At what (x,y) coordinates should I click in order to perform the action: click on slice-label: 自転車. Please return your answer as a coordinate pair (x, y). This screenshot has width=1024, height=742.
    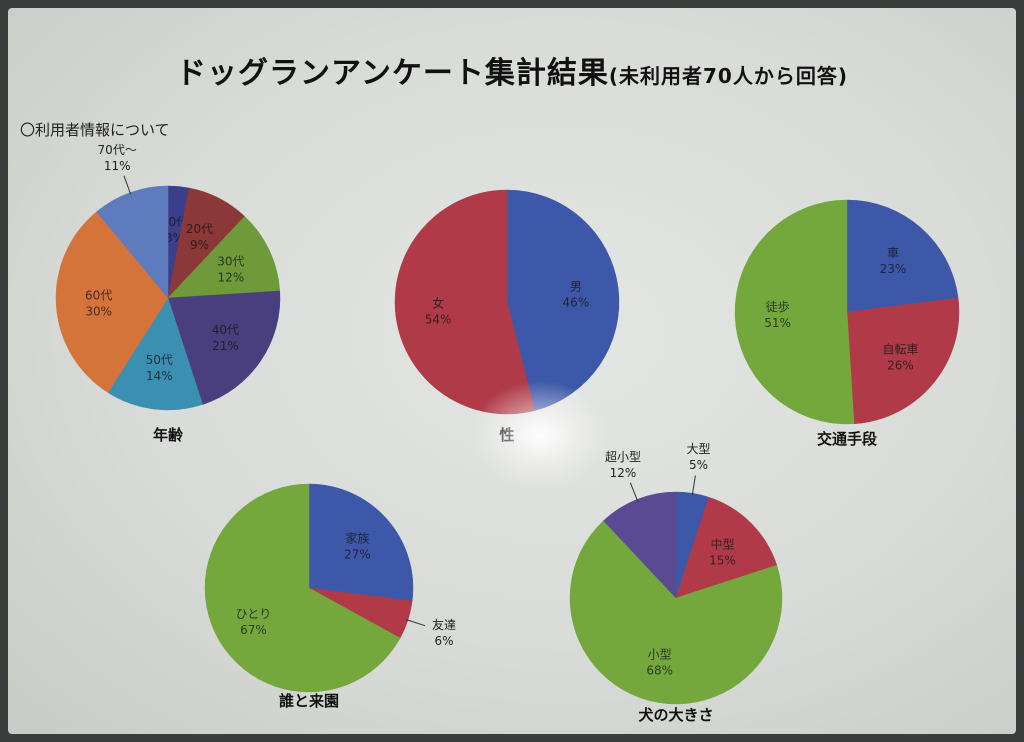
    Looking at the image, I should click on (900, 349).